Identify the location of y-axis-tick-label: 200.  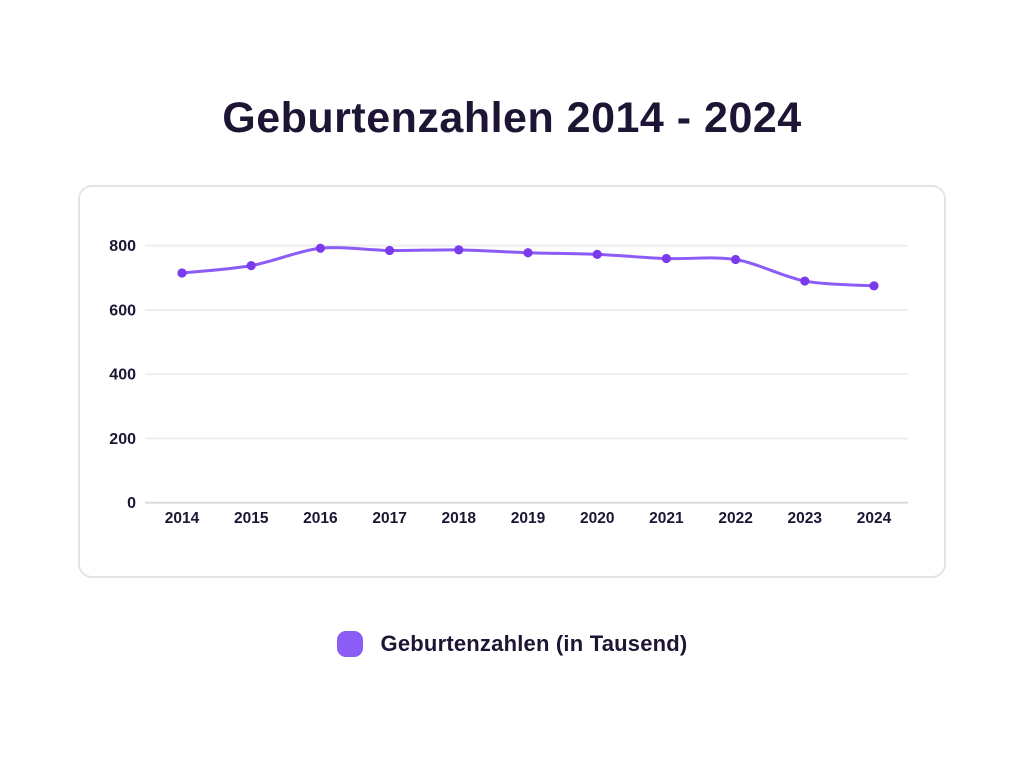
(122, 439).